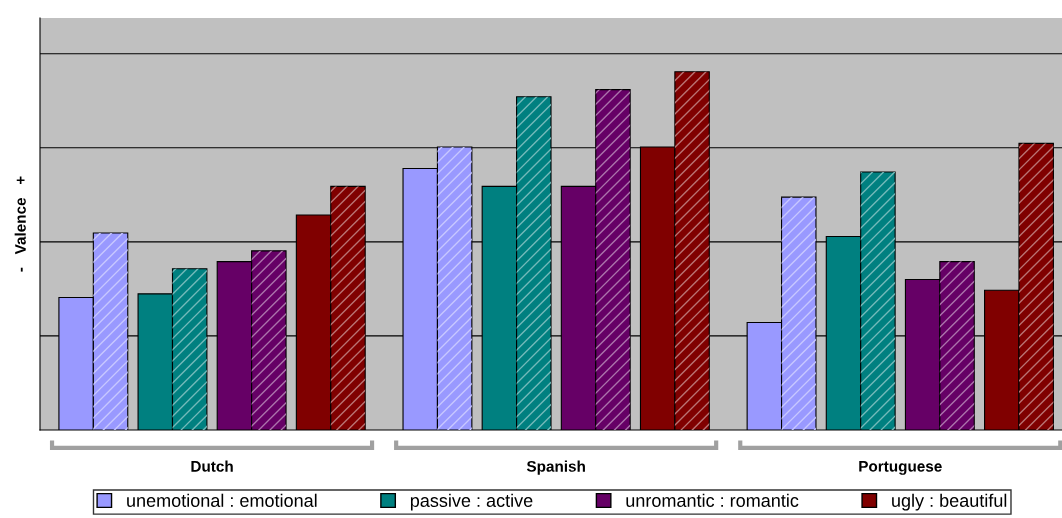 This screenshot has height=518, width=1062. Describe the element at coordinates (212, 466) in the screenshot. I see `x-tick-label: Dutch` at that location.